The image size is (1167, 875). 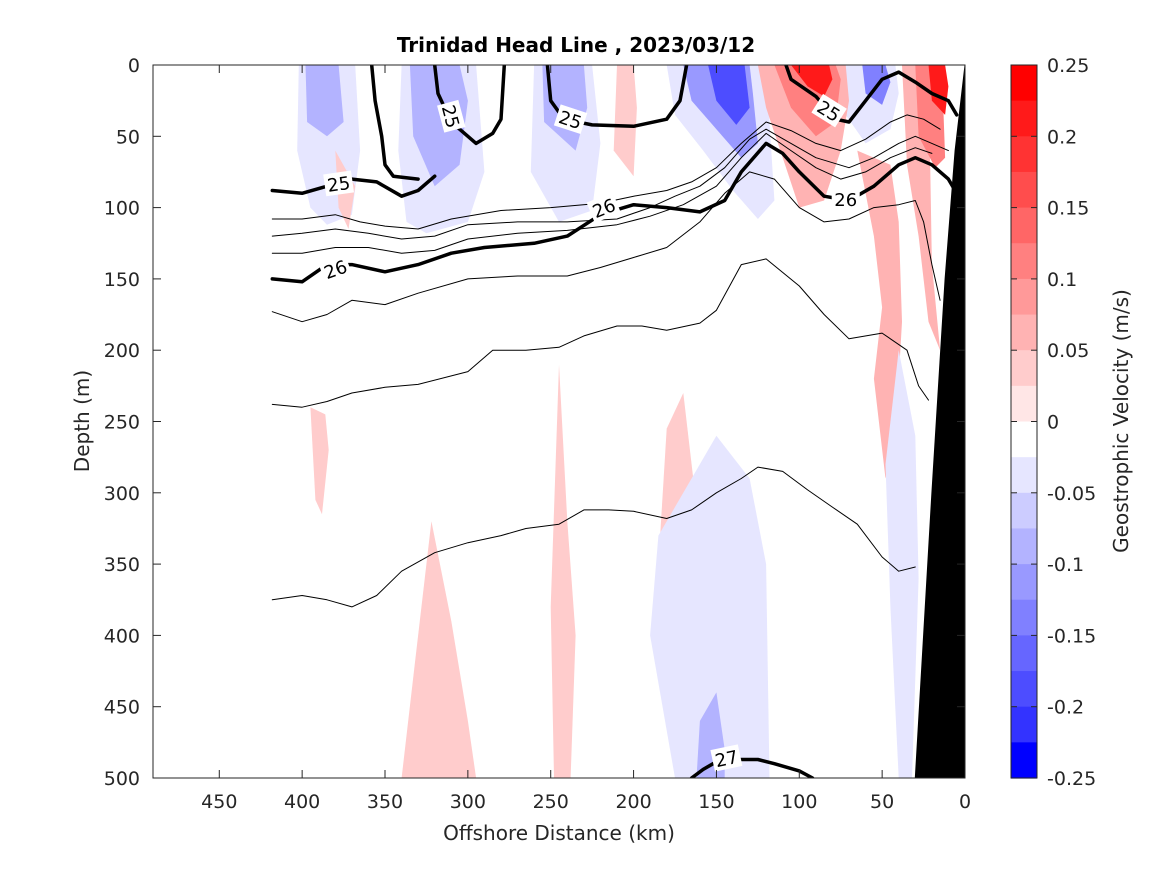 I want to click on y-tick-label: 50, so click(x=128, y=137).